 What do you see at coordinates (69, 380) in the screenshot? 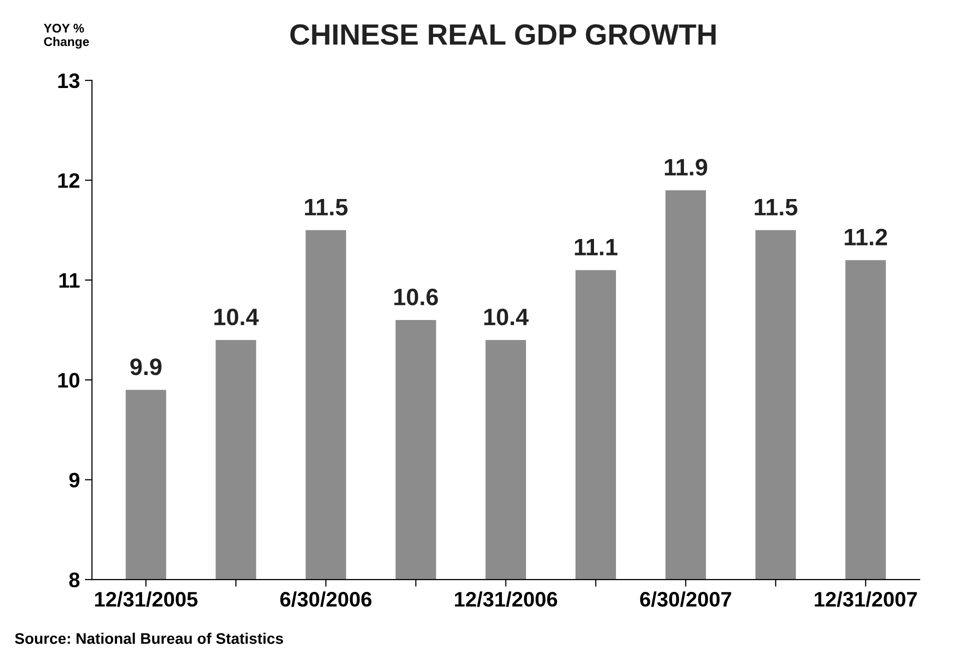
I see `y-tick-label: 10` at bounding box center [69, 380].